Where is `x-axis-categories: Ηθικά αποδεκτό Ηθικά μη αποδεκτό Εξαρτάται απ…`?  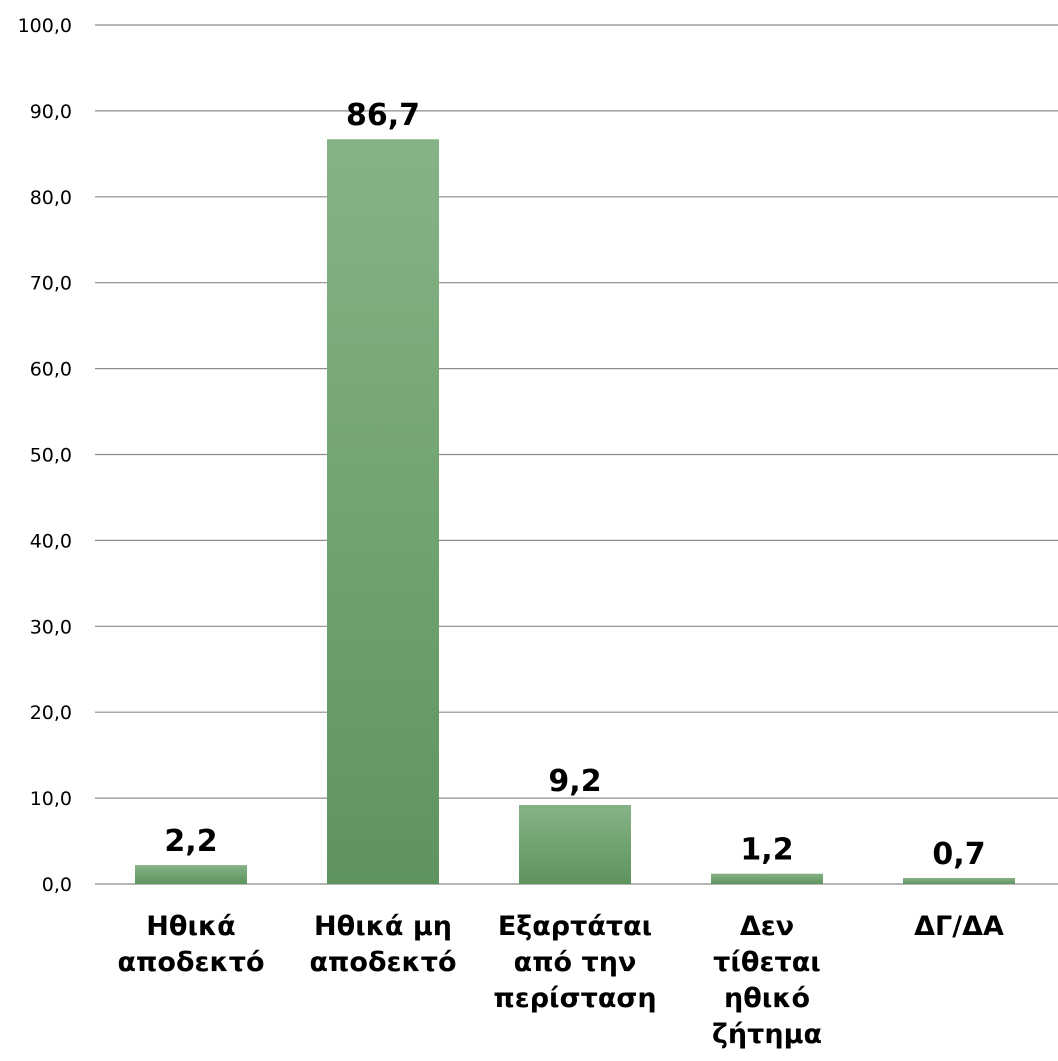 x-axis-categories: Ηθικά αποδεκτό Ηθικά μη αποδεκτό Εξαρτάται απ… is located at coordinates (561, 980).